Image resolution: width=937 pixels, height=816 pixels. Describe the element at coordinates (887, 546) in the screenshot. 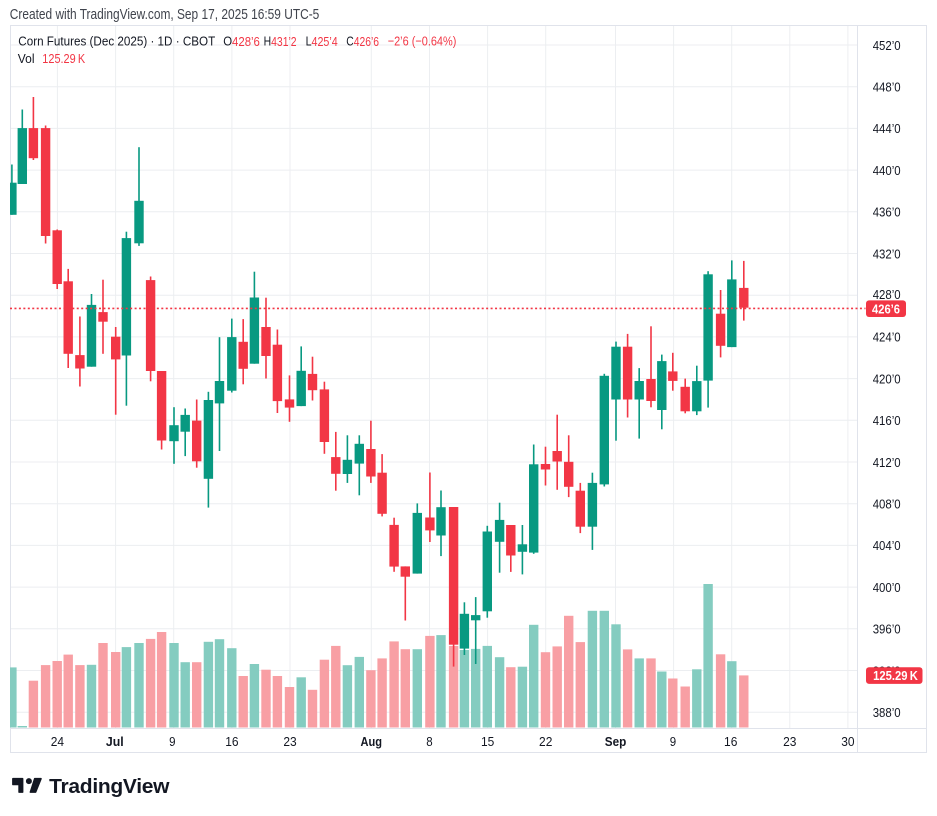

I see `svg-text: 404’0` at that location.